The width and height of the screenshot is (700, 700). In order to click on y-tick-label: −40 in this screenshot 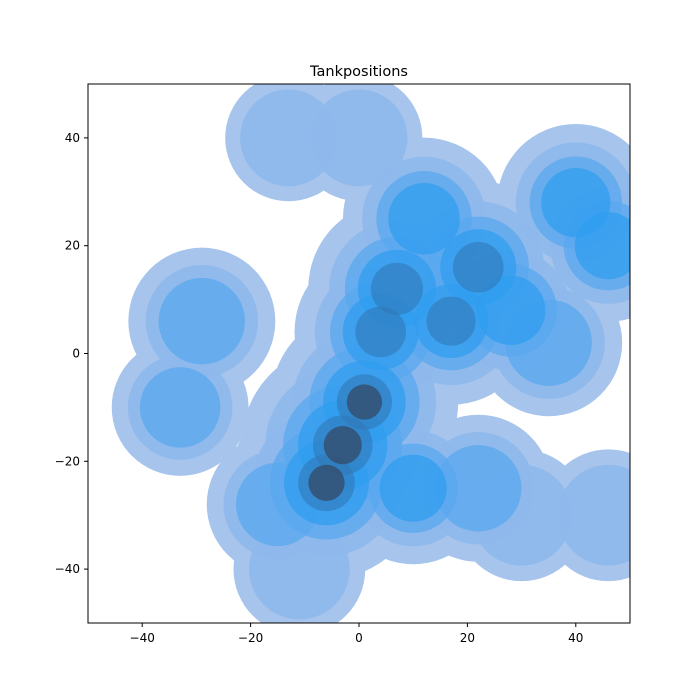, I will do `click(67, 569)`.